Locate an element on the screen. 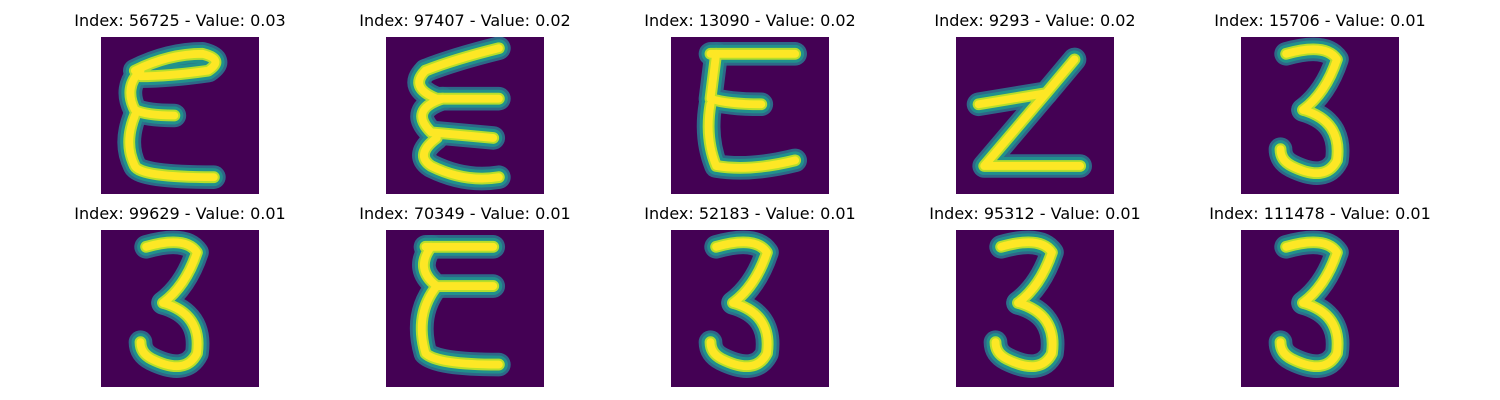 The image size is (1500, 400). panel-title: Index: 13090 - Value: 0.02 is located at coordinates (750, 20).